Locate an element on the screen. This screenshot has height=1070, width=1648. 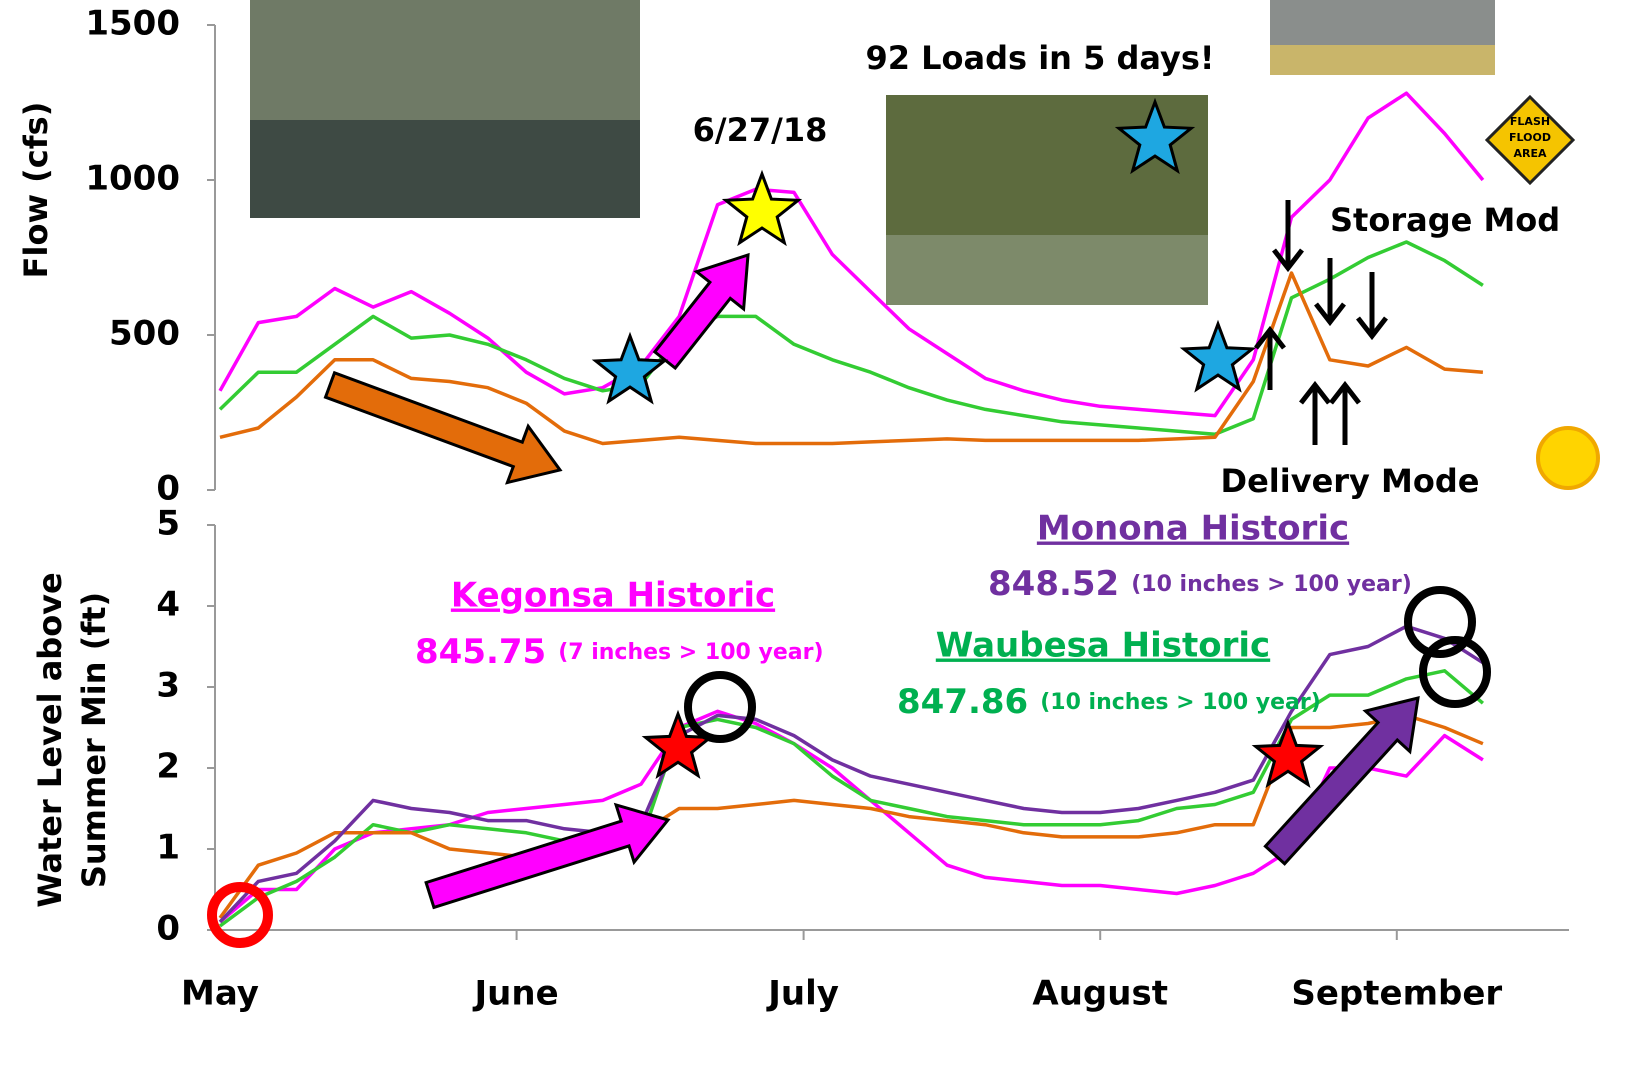
x-tick-label: June is located at coordinates (516, 994).